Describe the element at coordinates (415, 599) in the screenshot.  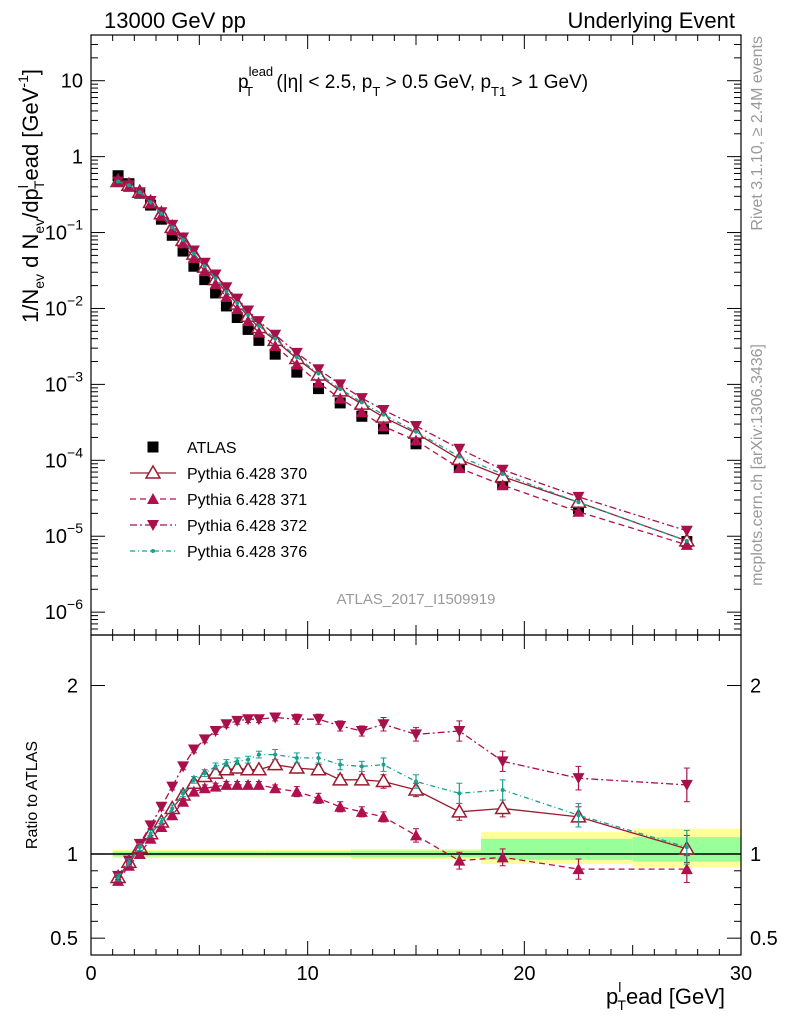
I see `analysis-id: ATLAS_2017_I1509919` at that location.